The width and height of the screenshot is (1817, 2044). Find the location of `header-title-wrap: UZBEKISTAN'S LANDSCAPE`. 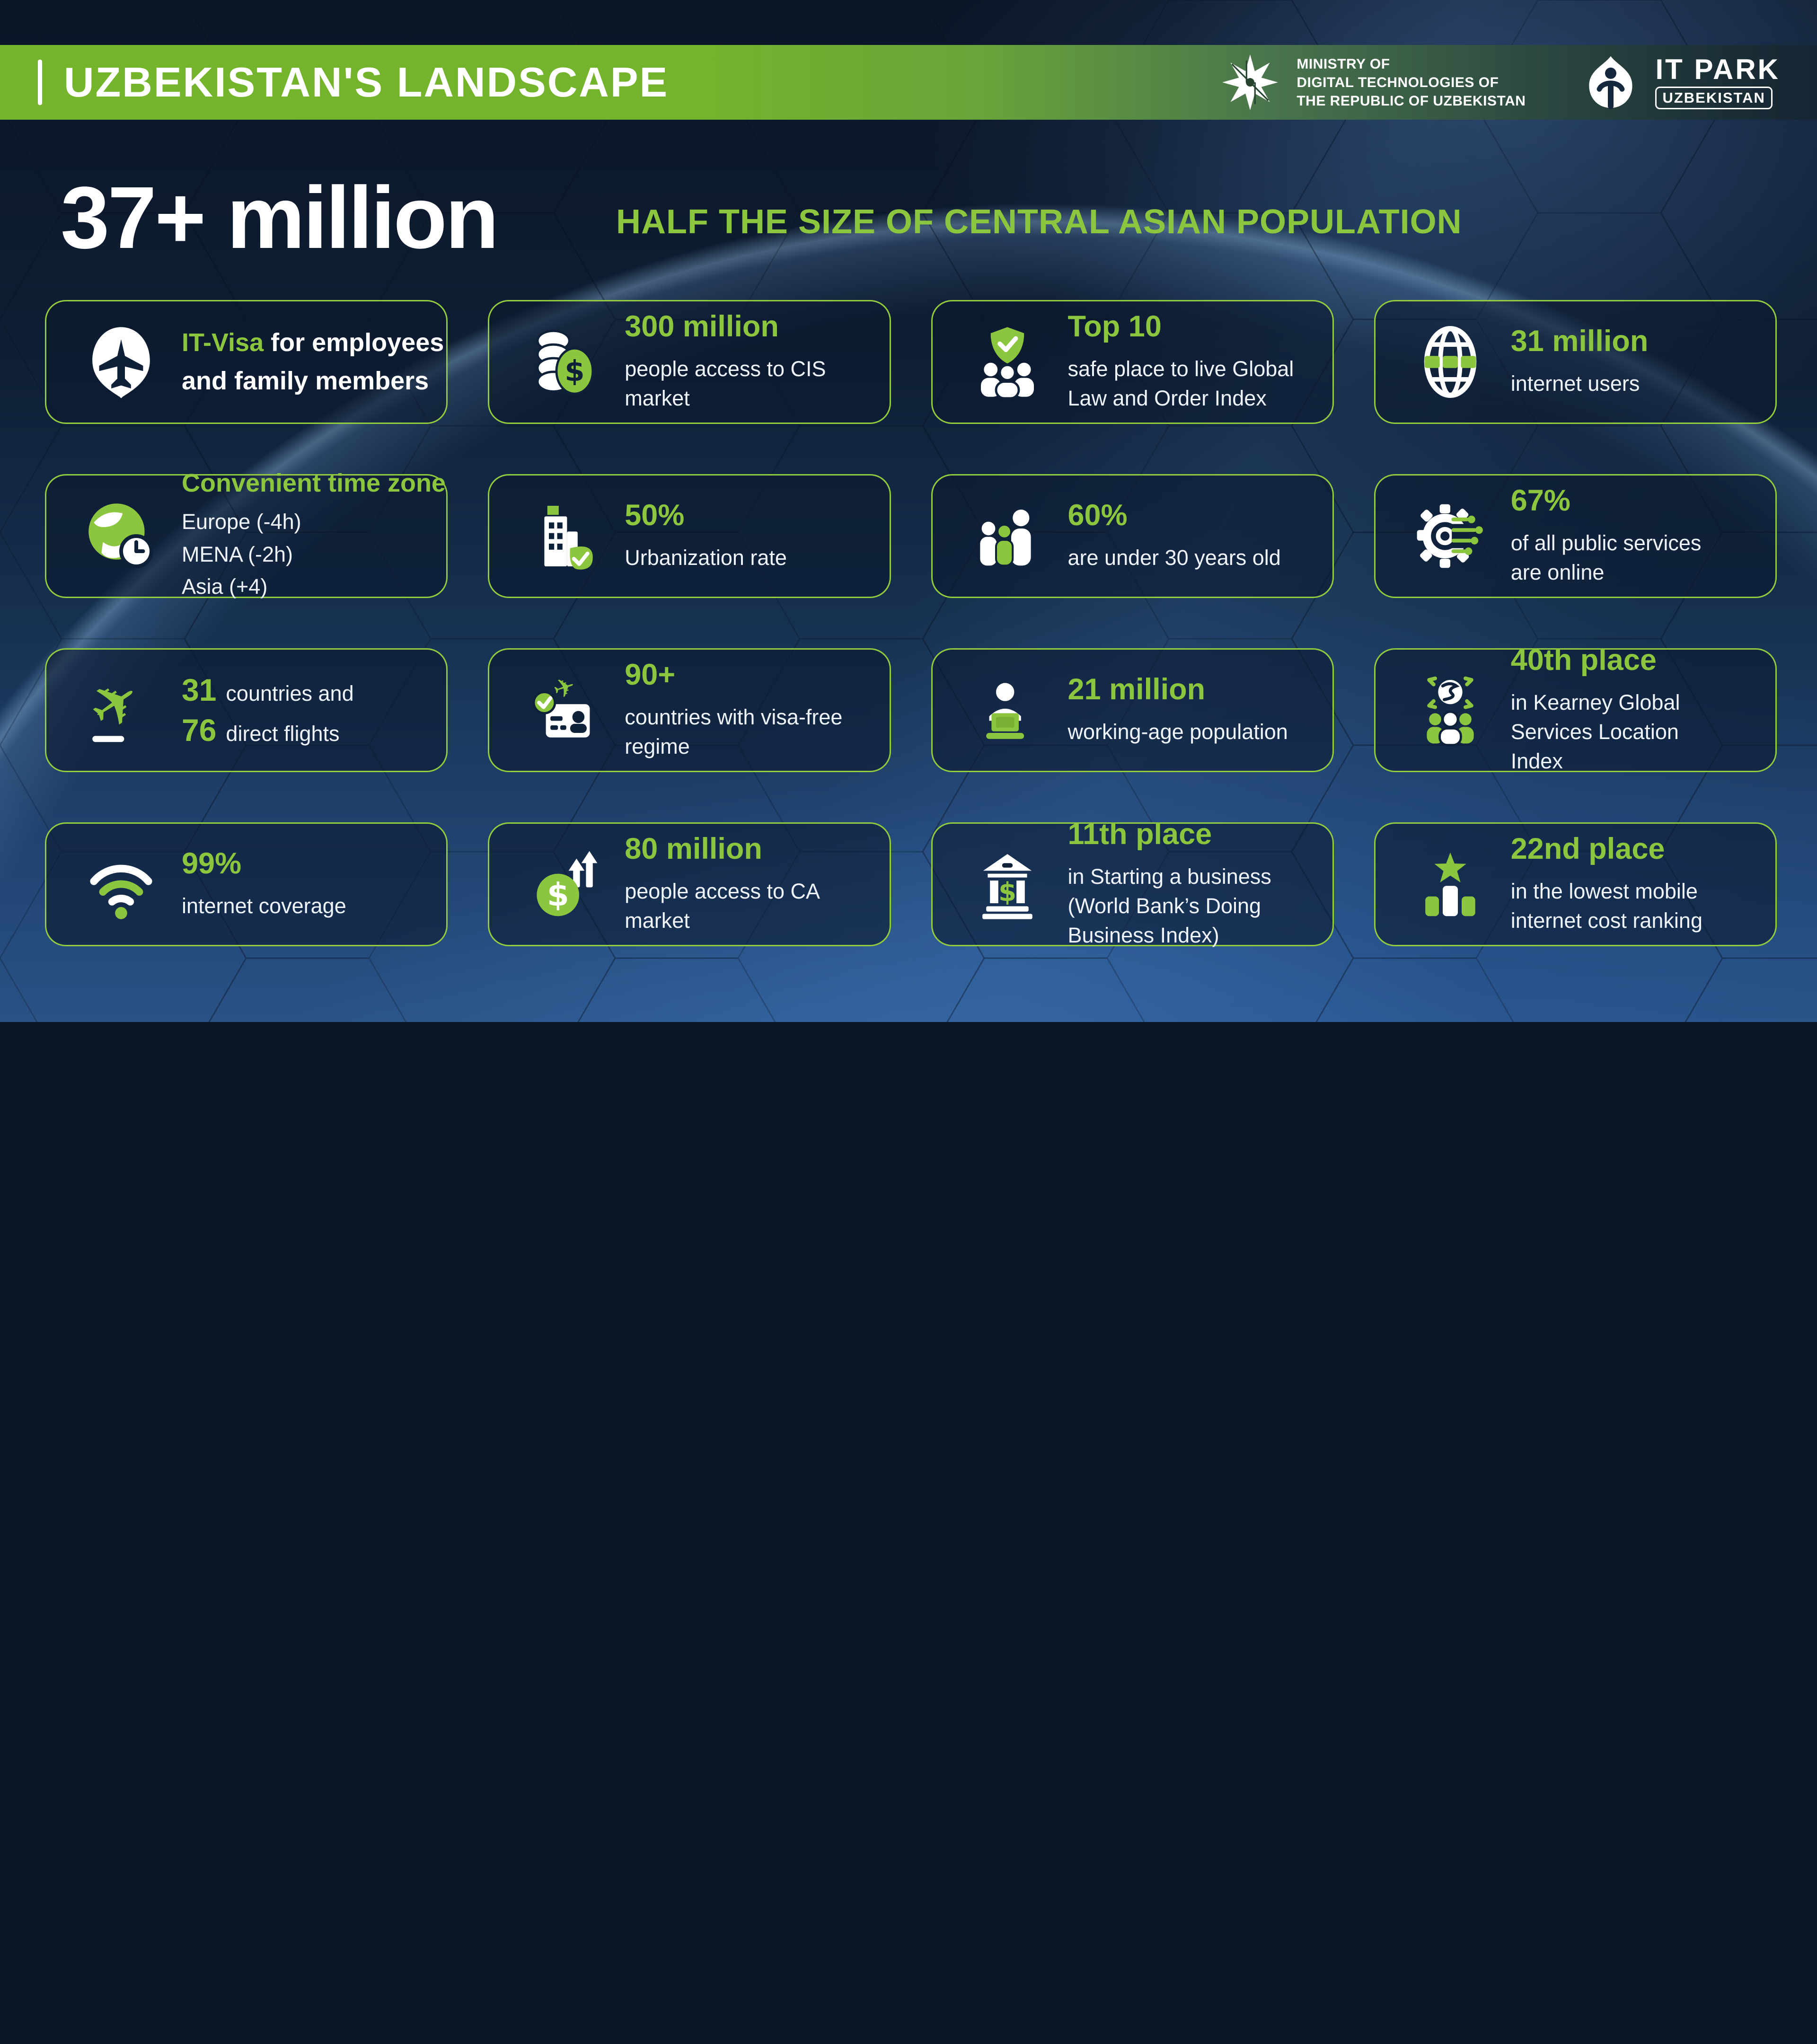

header-title-wrap: UZBEKISTAN'S LANDSCAPE is located at coordinates (354, 82).